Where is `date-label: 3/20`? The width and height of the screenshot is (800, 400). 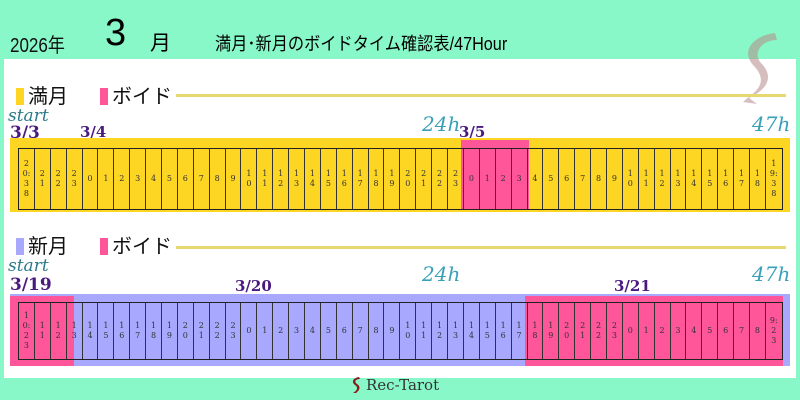
date-label: 3/20 is located at coordinates (253, 286).